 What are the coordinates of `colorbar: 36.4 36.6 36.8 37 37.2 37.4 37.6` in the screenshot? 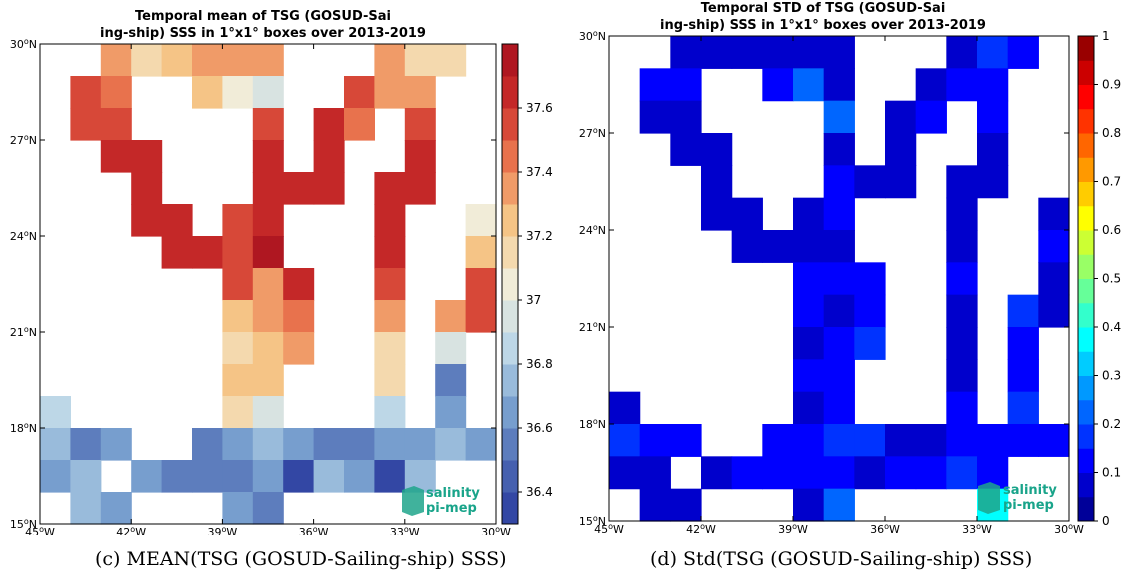 It's located at (527, 284).